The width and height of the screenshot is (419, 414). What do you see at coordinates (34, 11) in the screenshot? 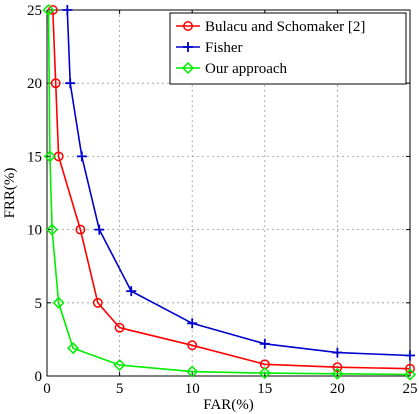
I see `y-tick-label: 25` at bounding box center [34, 11].